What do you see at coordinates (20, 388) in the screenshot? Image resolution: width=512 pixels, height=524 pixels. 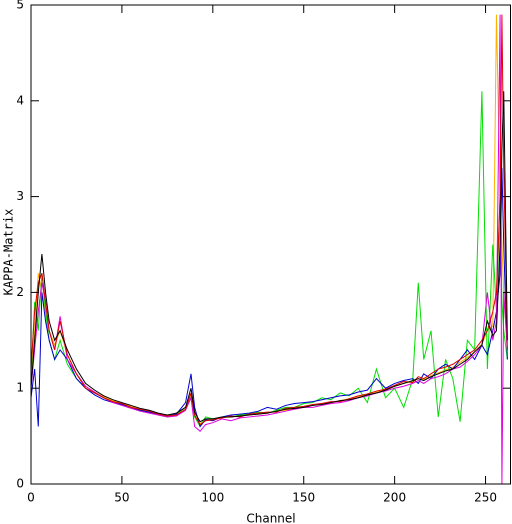 I see `y-tick-label: 1` at bounding box center [20, 388].